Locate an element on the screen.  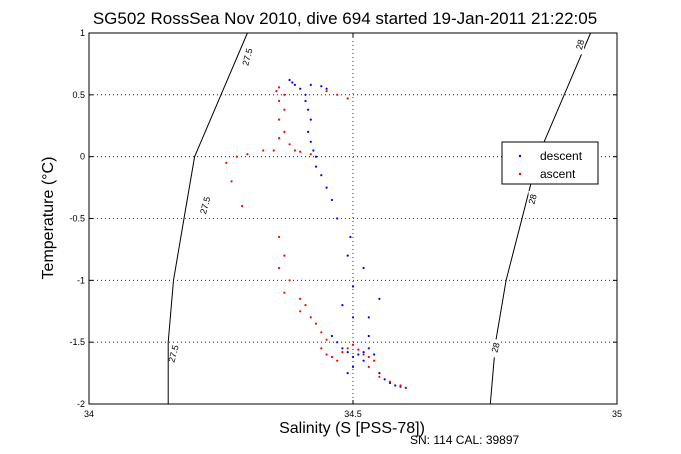
y-tick-label: -1.5 is located at coordinates (77, 342).